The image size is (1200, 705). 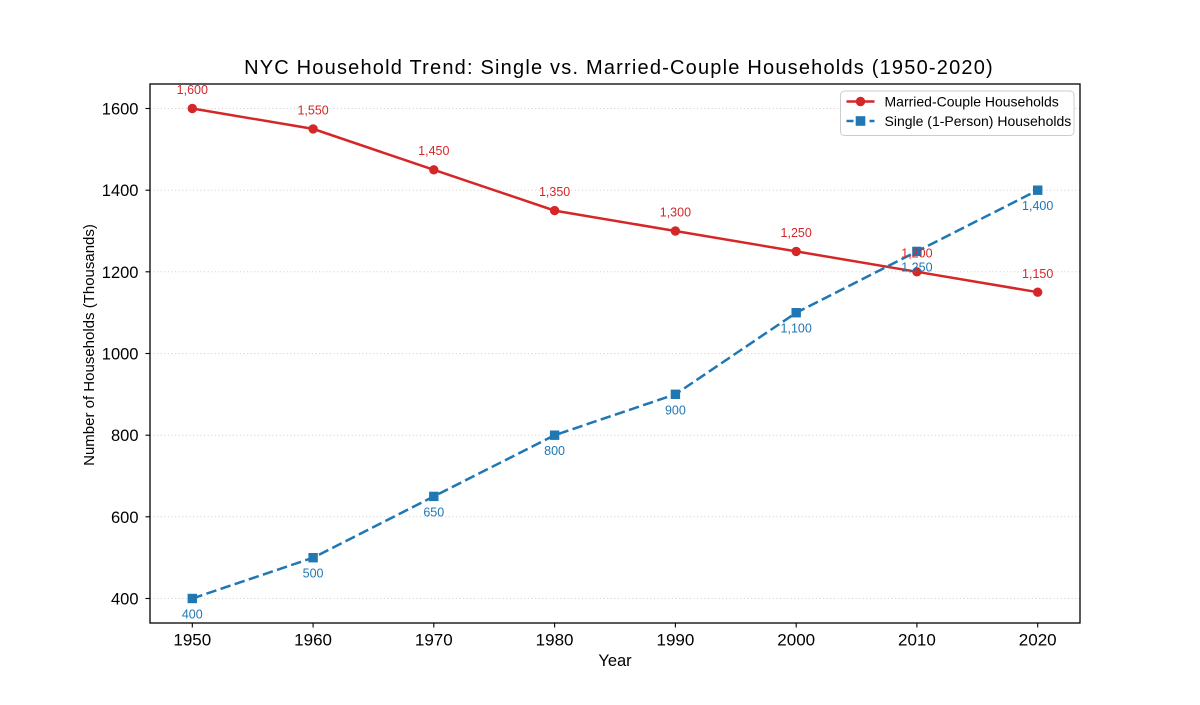 I want to click on svg-text: 1980, so click(x=555, y=640).